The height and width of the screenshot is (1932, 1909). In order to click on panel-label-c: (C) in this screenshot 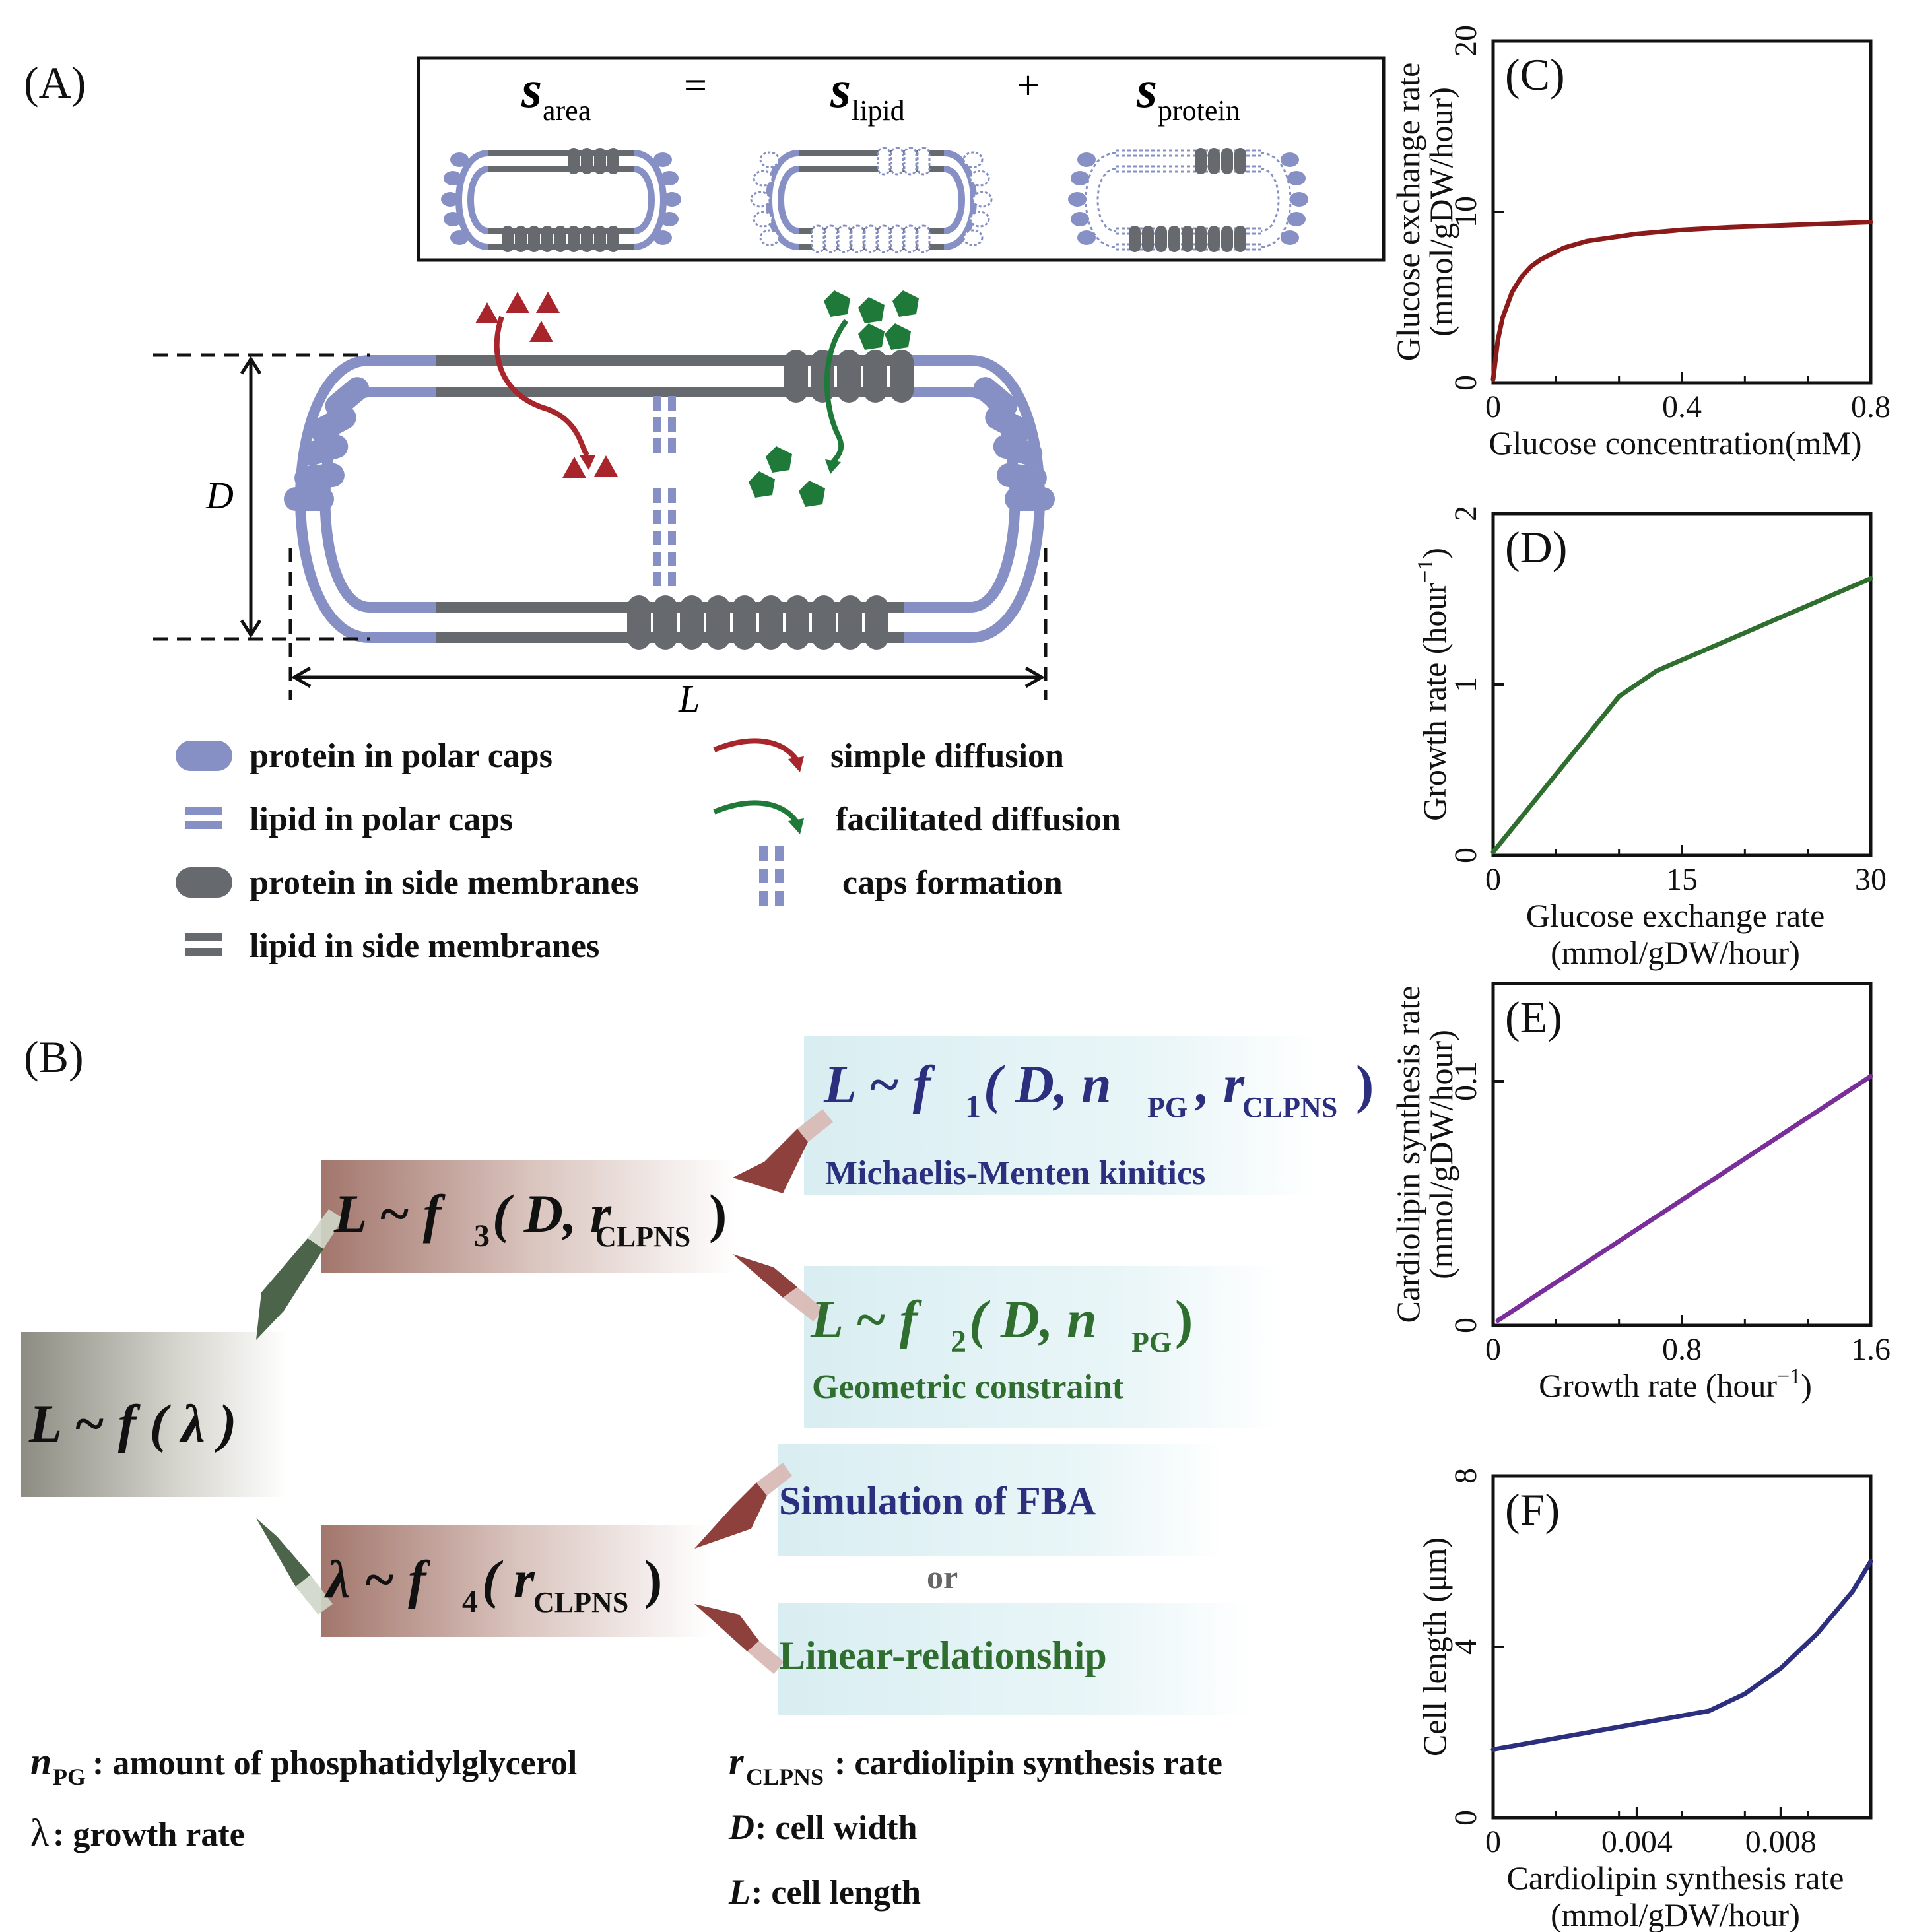, I will do `click(1535, 75)`.